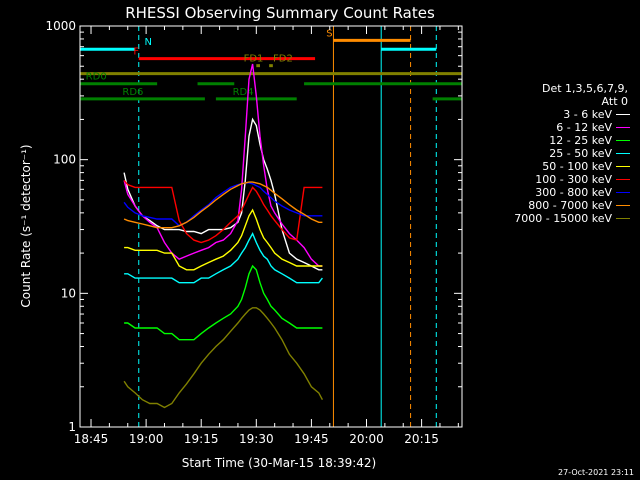 The image size is (640, 480). What do you see at coordinates (254, 59) in the screenshot?
I see `flag-label-fd1: FD1` at bounding box center [254, 59].